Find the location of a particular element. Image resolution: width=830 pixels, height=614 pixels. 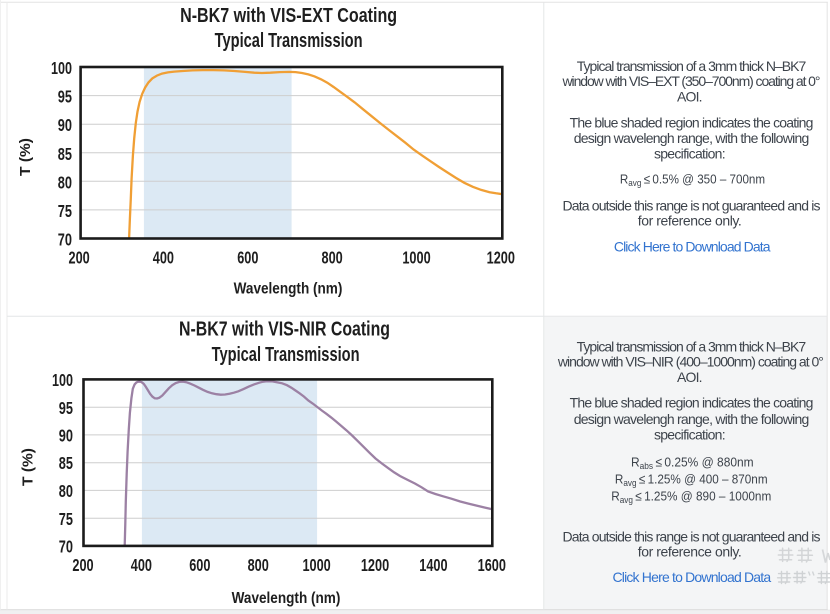

svg-text: 1400 is located at coordinates (433, 565).